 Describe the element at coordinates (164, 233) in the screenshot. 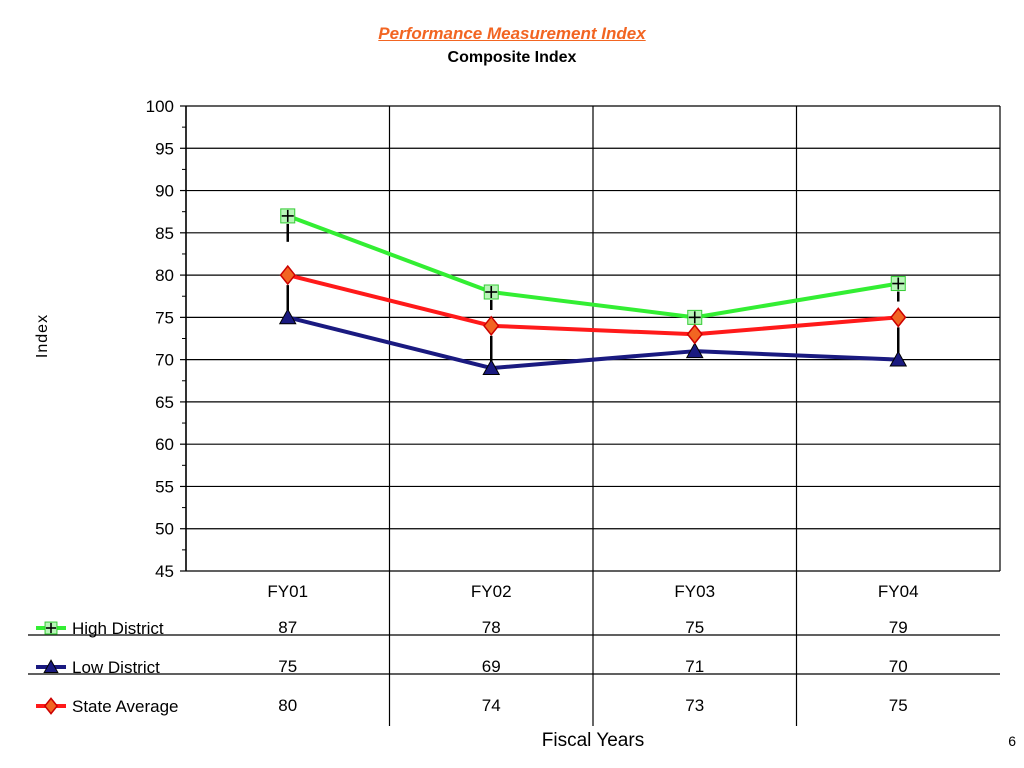

I see `y-tick-label: 85` at that location.